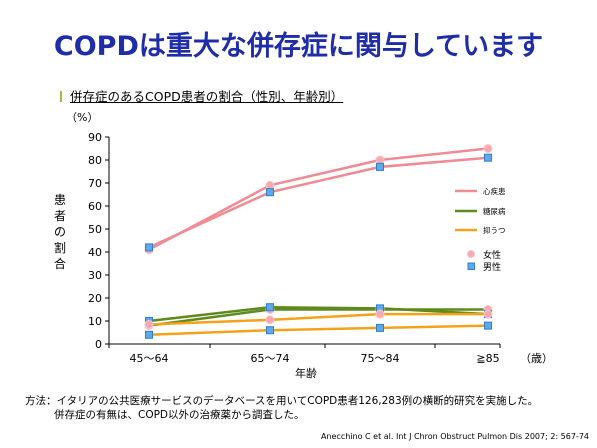  I want to click on legend-label: 女性, so click(492, 255).